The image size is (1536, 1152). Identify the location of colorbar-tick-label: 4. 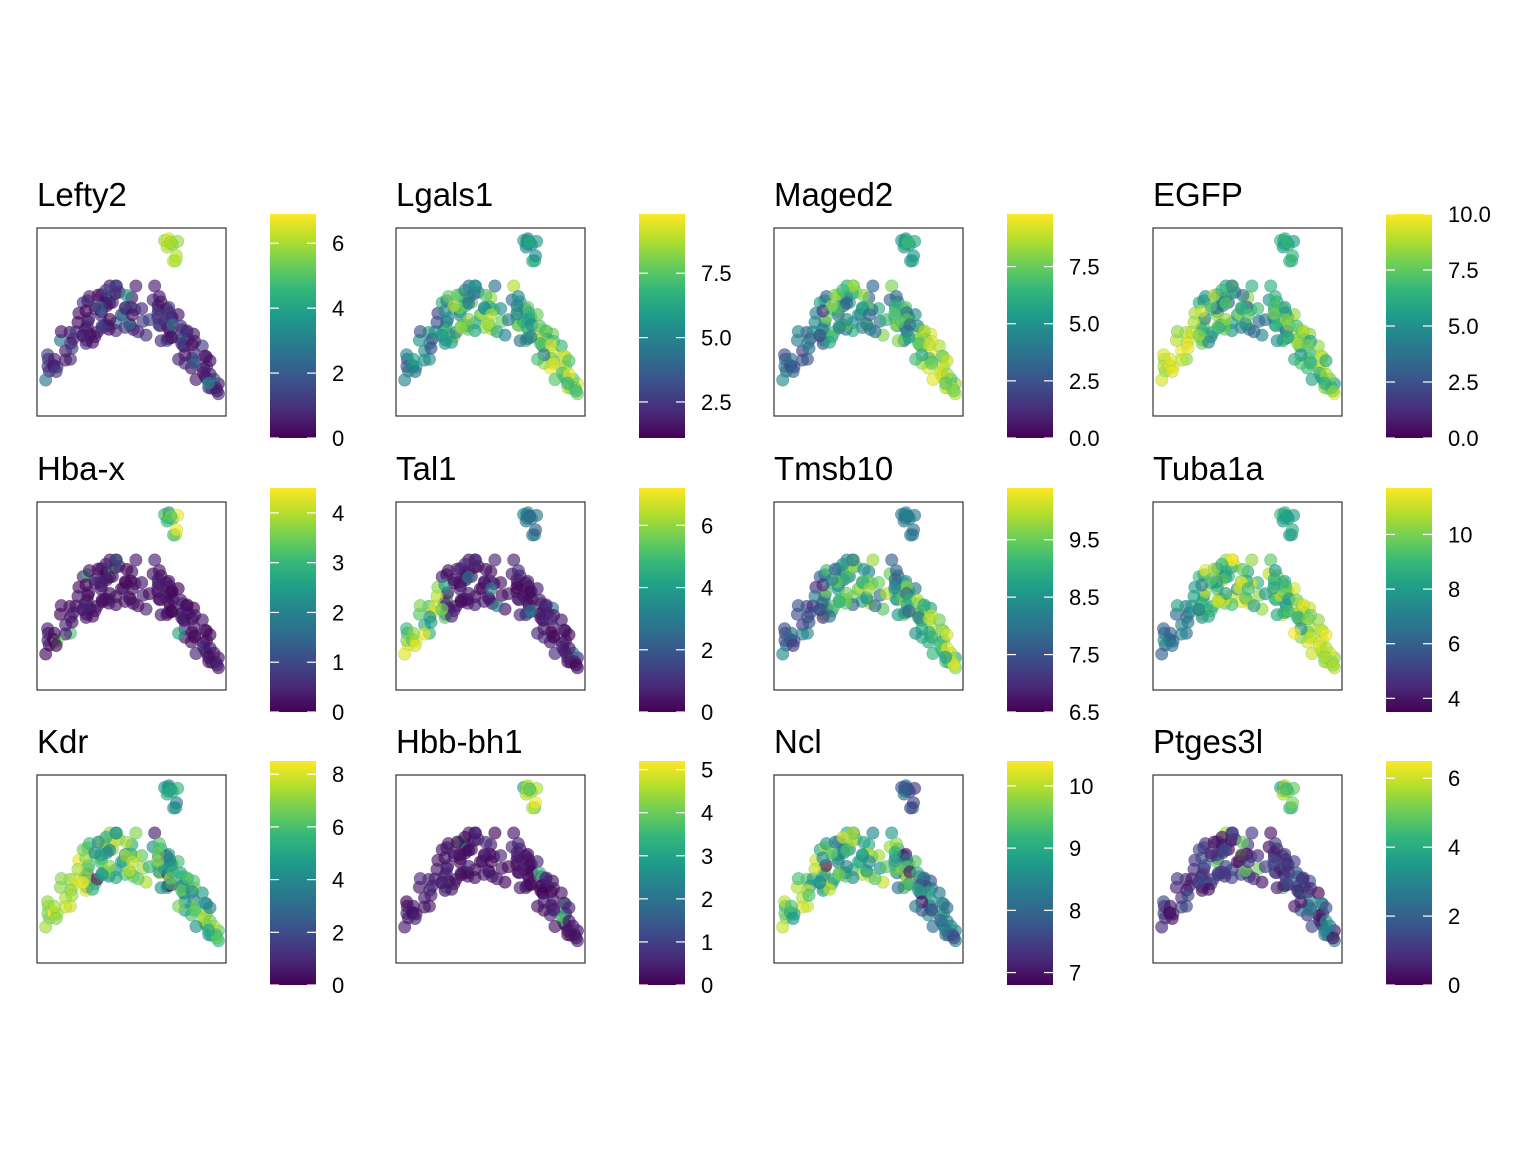
(338, 880).